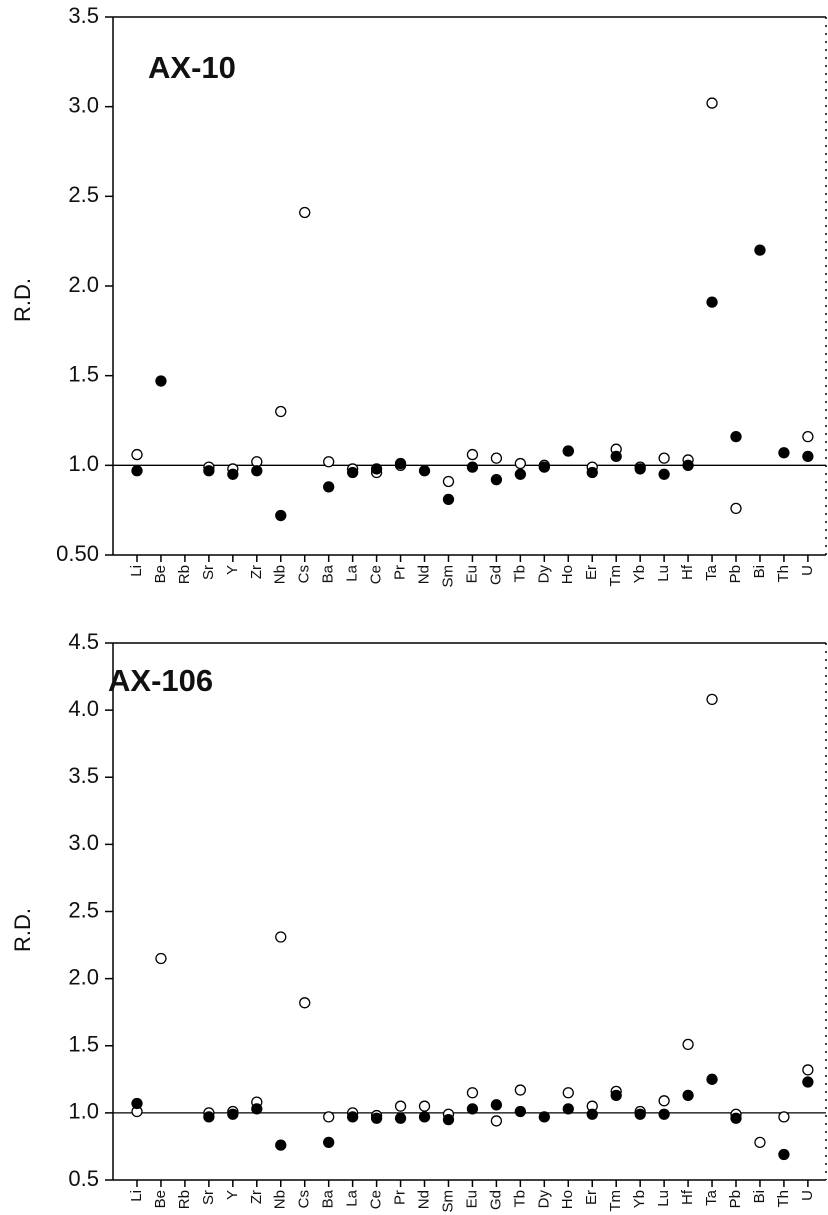  Describe the element at coordinates (208, 1197) in the screenshot. I see `x-tick-label: Sr` at that location.